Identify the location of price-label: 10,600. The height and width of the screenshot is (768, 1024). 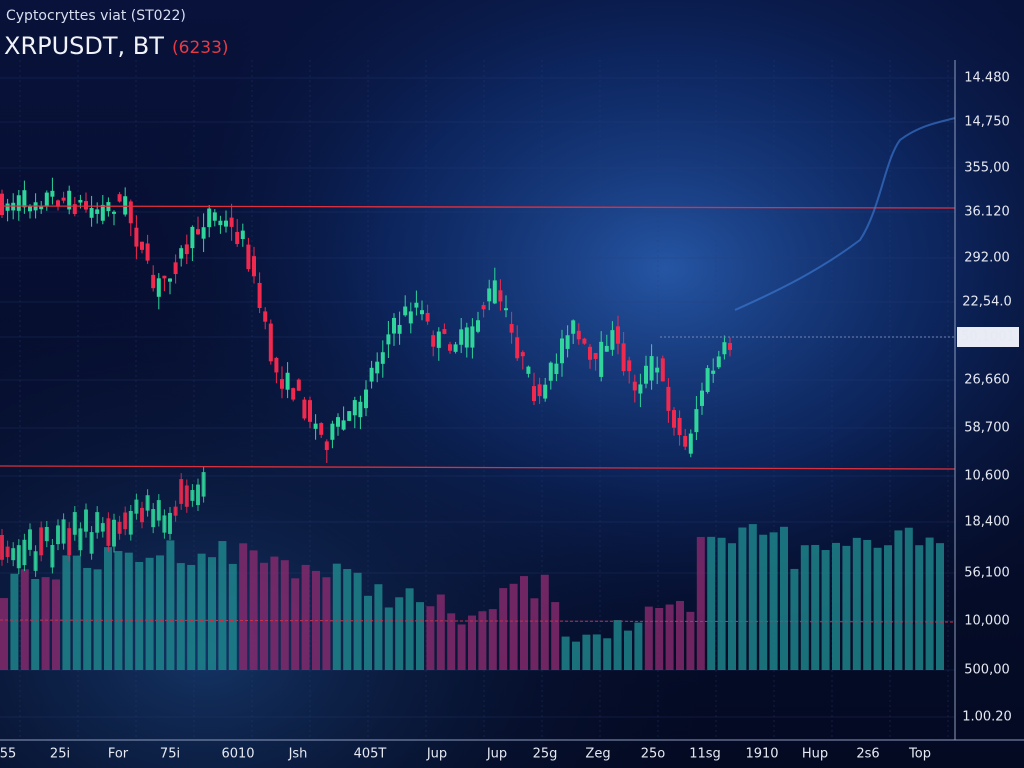
(987, 476).